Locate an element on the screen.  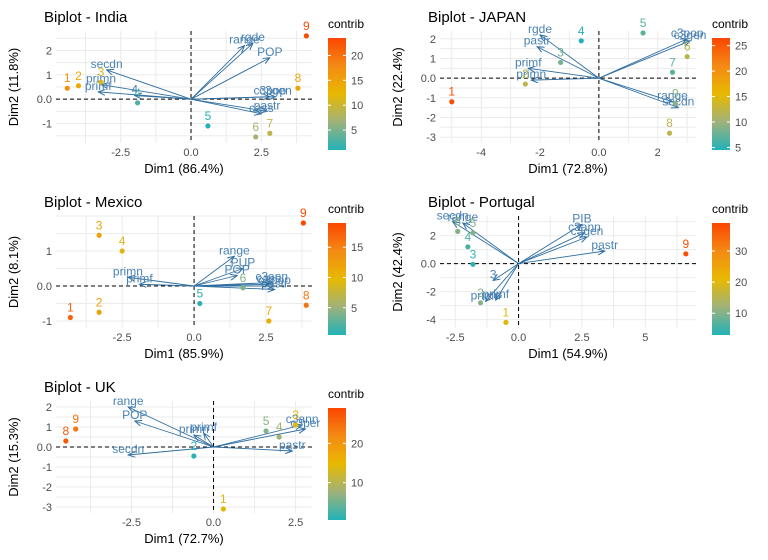
variable-label: primf is located at coordinates (495, 294).